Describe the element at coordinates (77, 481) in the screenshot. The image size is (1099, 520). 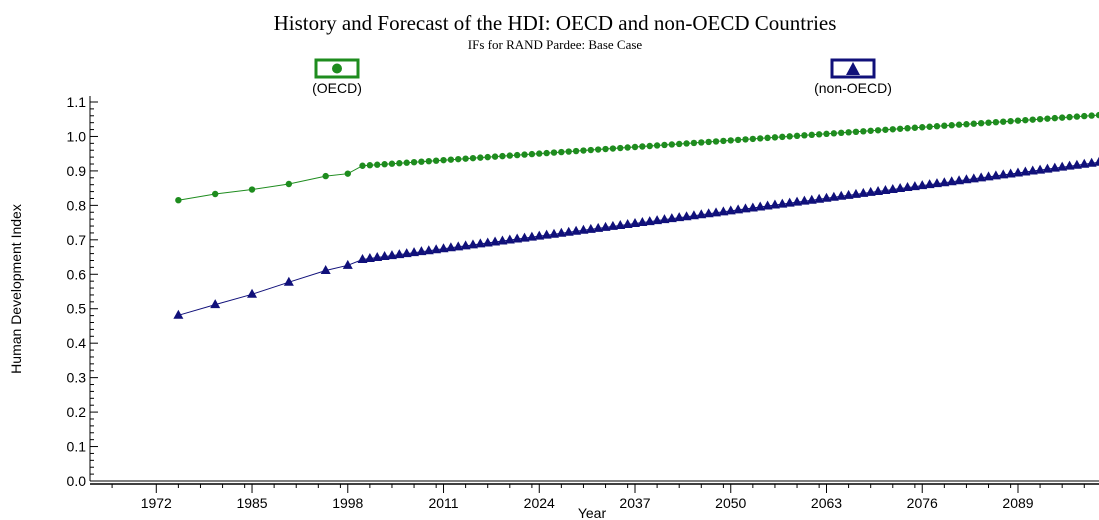
I see `y-tick-label: 0.0` at that location.